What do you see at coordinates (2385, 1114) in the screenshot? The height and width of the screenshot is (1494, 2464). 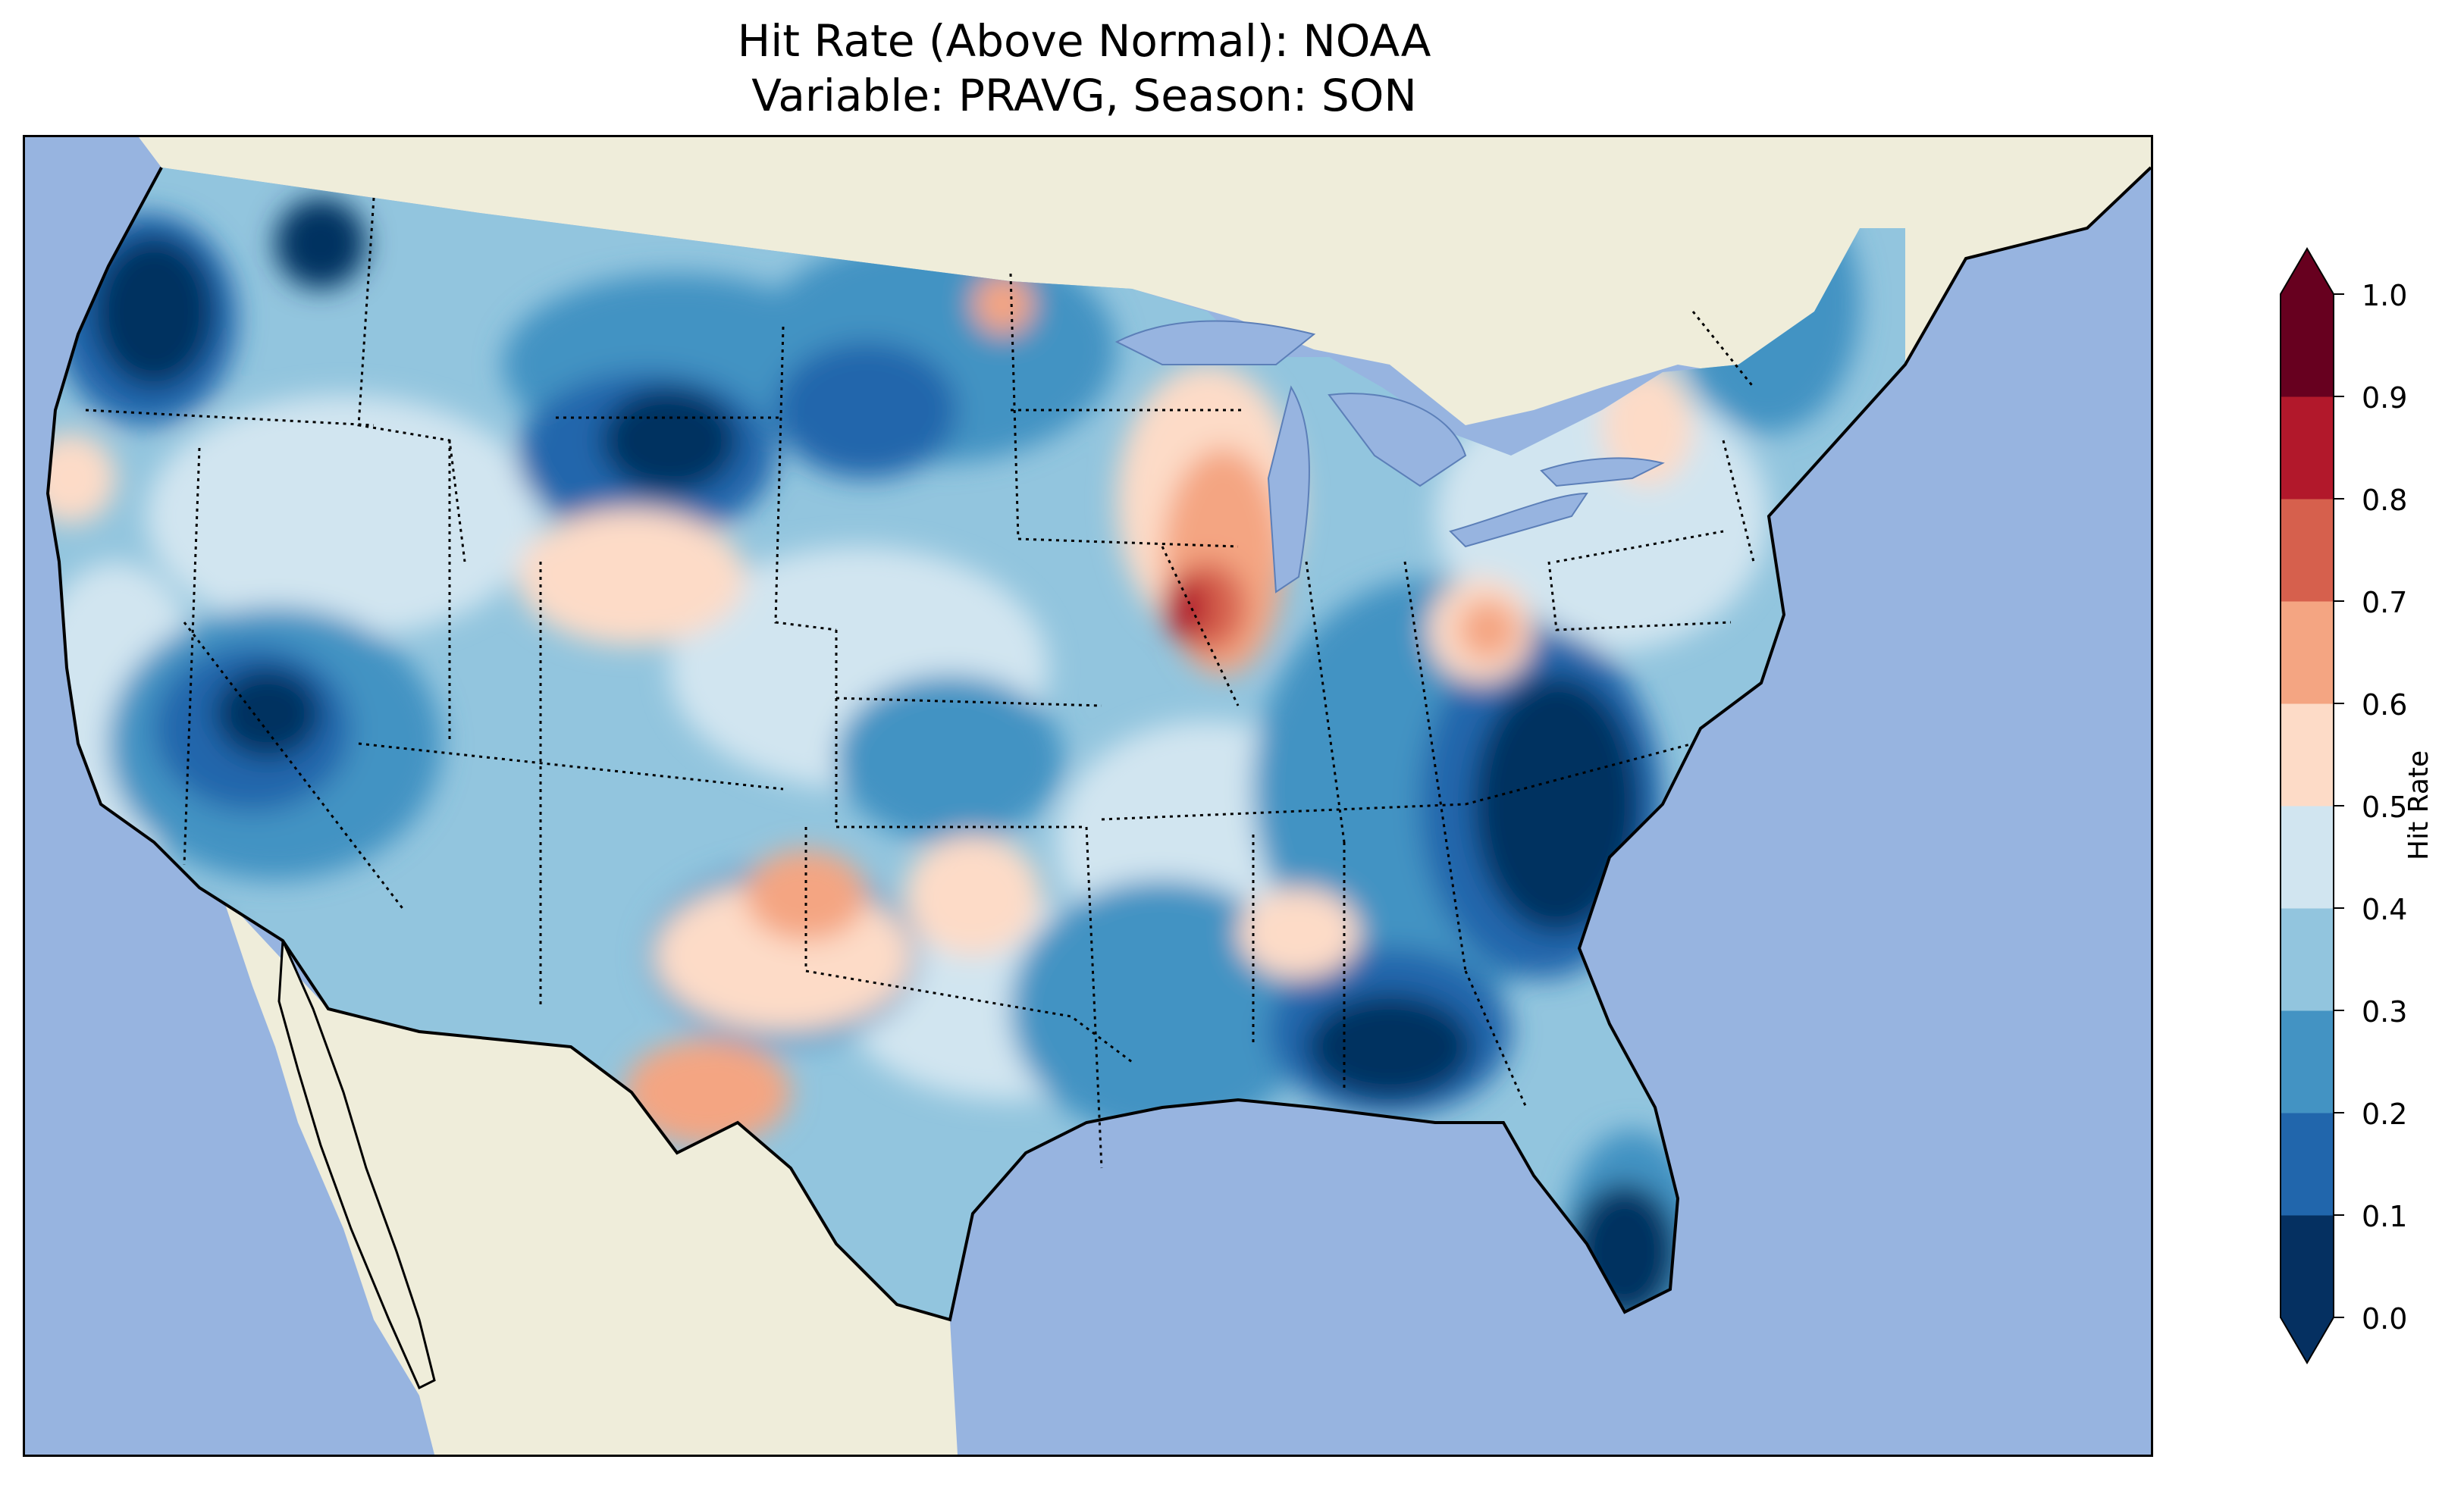 I see `colorbar-tick-2: 0.2` at bounding box center [2385, 1114].